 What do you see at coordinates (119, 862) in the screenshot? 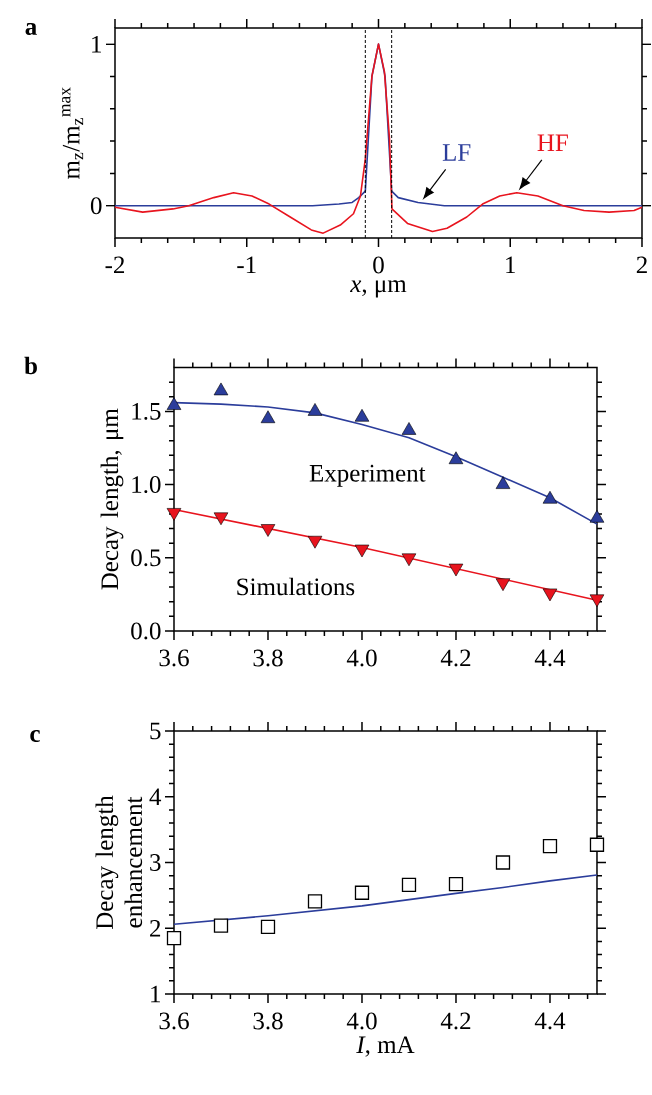
I see `y-axis-title: Decay length enhancement` at bounding box center [119, 862].